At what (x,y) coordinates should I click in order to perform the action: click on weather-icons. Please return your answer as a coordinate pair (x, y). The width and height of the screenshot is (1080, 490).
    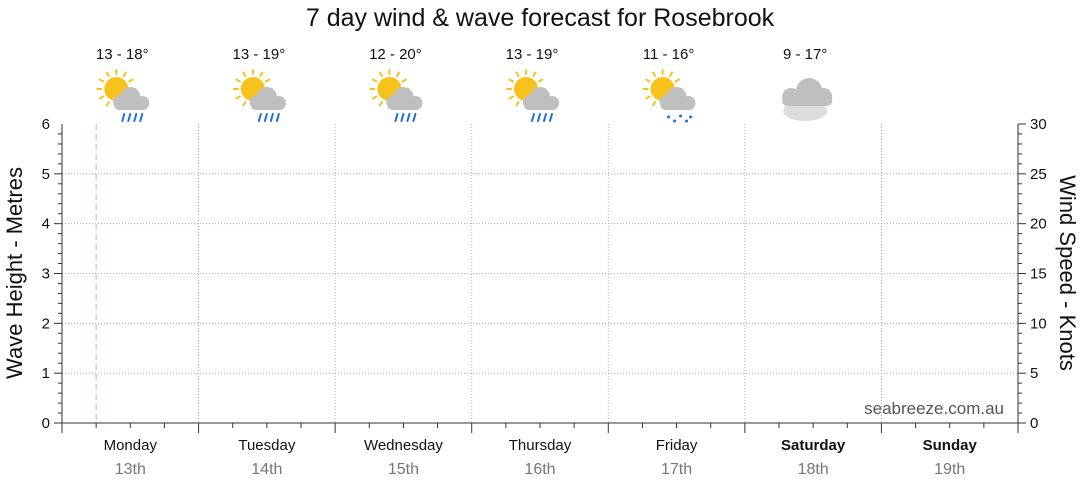
    Looking at the image, I should click on (464, 96).